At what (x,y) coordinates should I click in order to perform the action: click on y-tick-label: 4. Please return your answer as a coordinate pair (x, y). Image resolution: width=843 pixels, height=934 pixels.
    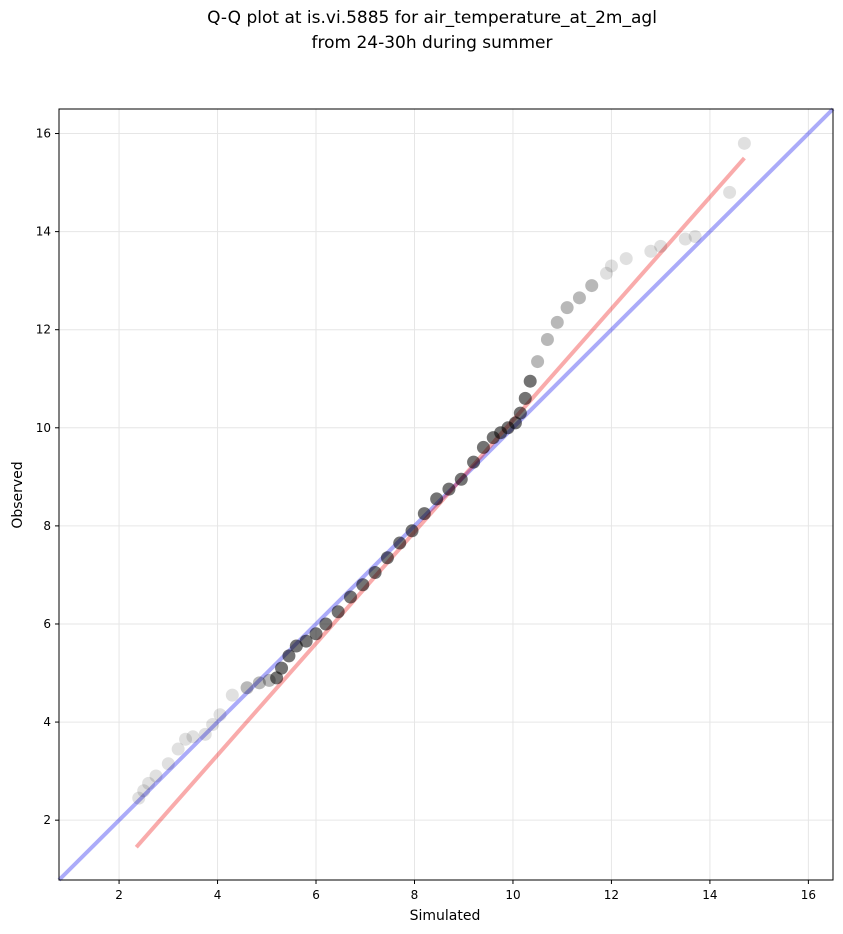
    Looking at the image, I should click on (47, 722).